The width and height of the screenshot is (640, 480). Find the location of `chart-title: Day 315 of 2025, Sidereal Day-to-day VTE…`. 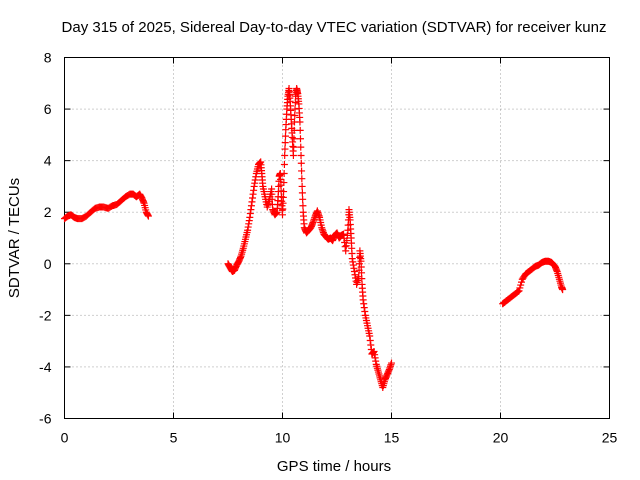

chart-title: Day 315 of 2025, Sidereal Day-to-day VTE… is located at coordinates (334, 27).